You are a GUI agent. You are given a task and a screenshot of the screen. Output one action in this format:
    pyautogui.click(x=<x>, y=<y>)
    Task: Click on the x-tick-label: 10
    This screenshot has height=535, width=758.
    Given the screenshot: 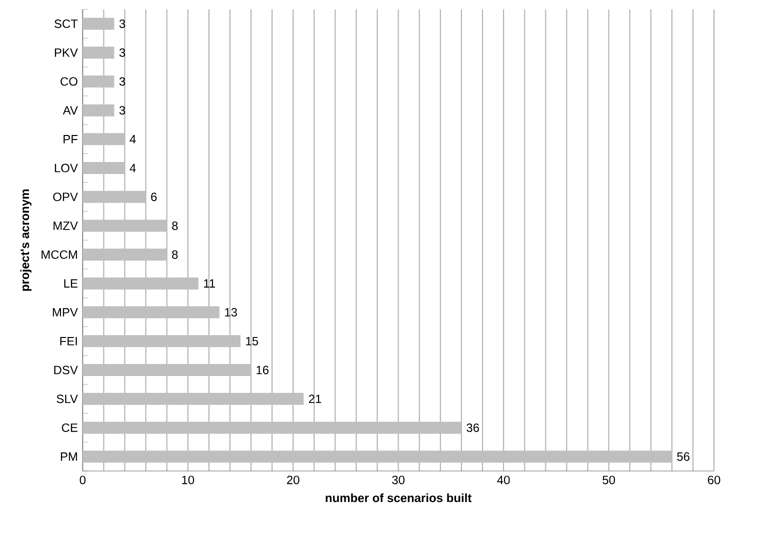 What is the action you would take?
    pyautogui.click(x=188, y=480)
    